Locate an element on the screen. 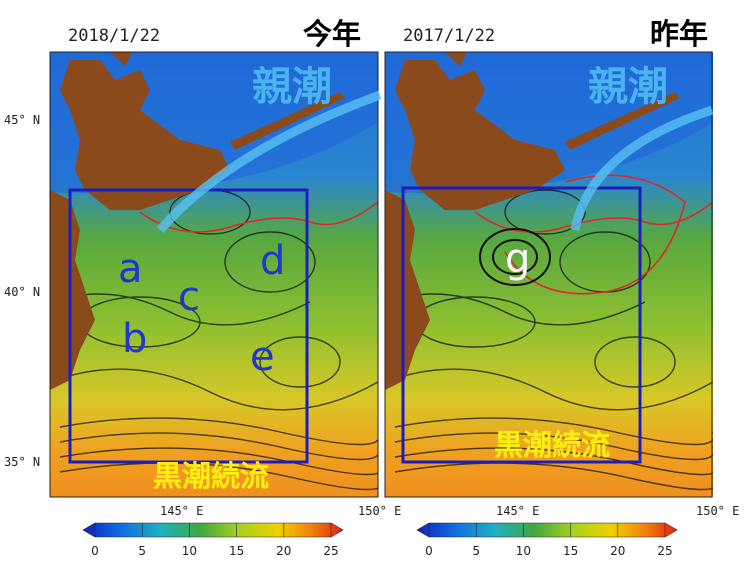  eddy-label: a is located at coordinates (130, 269).